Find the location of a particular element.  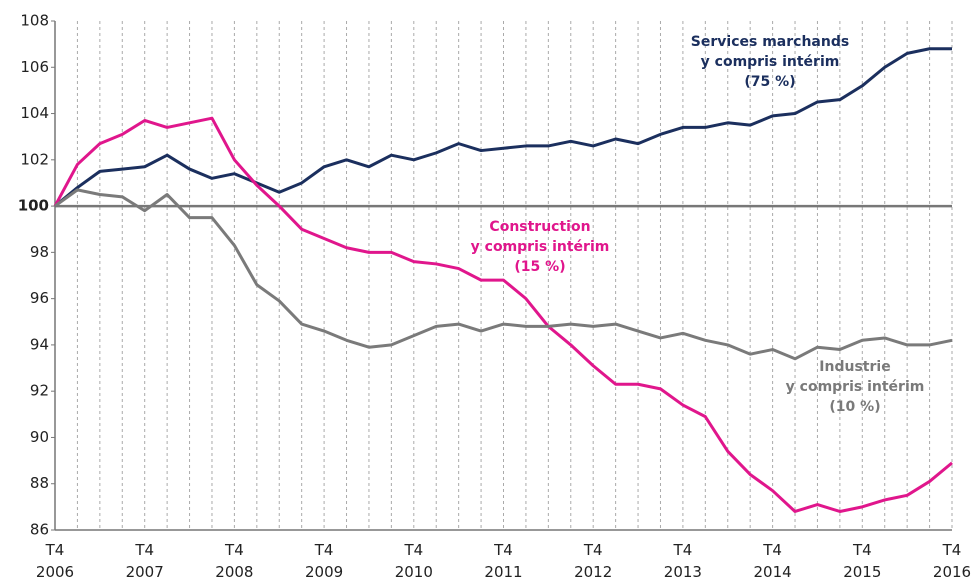

x-tick-label: T4 2015 is located at coordinates (862, 561).